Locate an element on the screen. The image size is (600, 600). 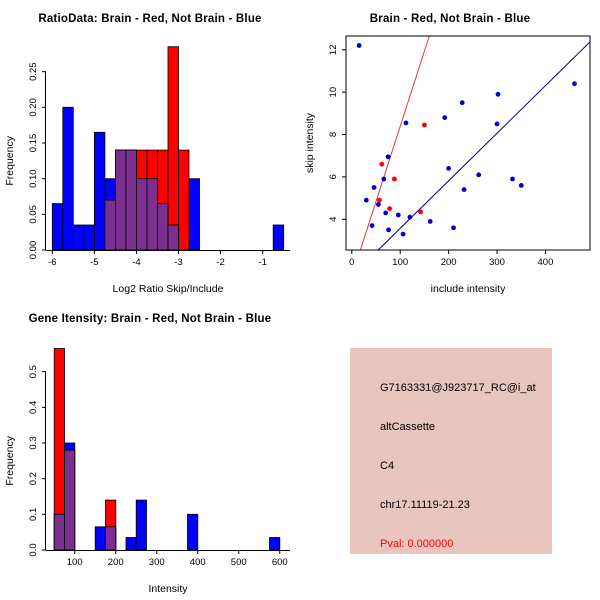
probe-id-text: G7163331@J923717_RC@i_at is located at coordinates (458, 388).